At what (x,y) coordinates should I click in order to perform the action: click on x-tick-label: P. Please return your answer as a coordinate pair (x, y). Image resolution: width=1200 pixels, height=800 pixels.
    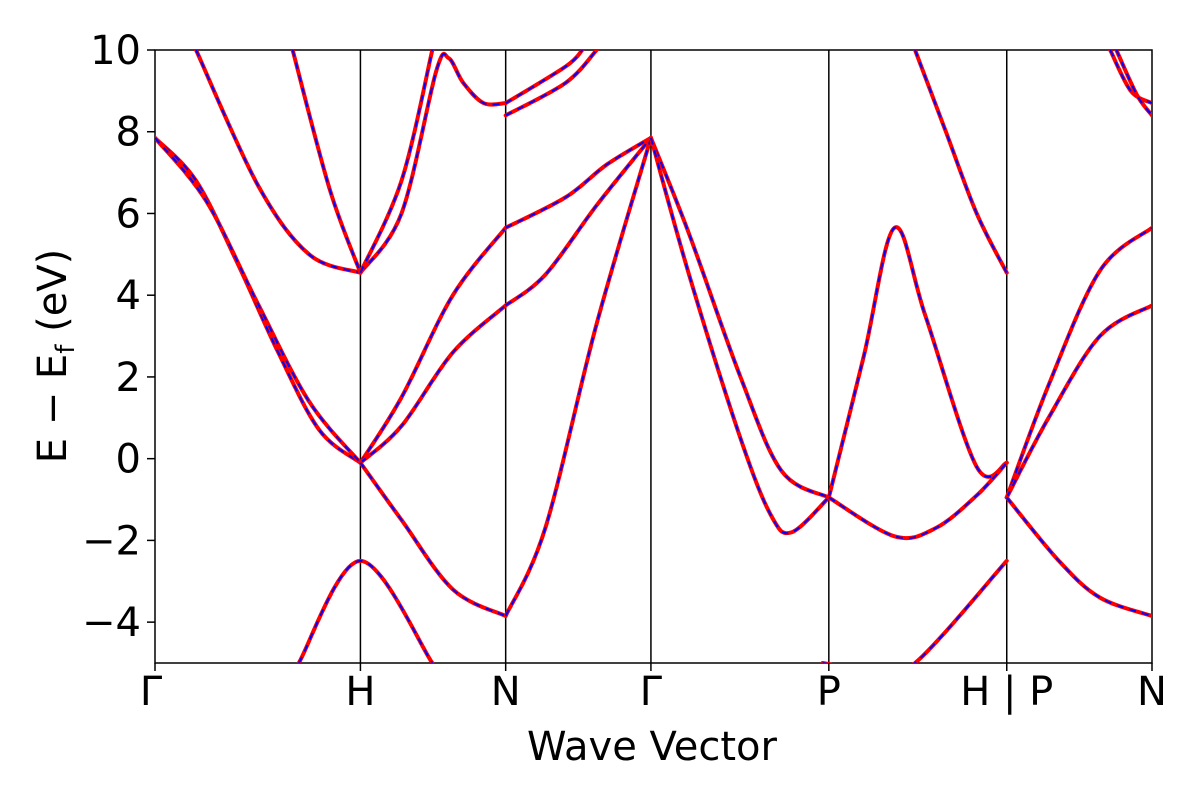
    Looking at the image, I should click on (829, 692).